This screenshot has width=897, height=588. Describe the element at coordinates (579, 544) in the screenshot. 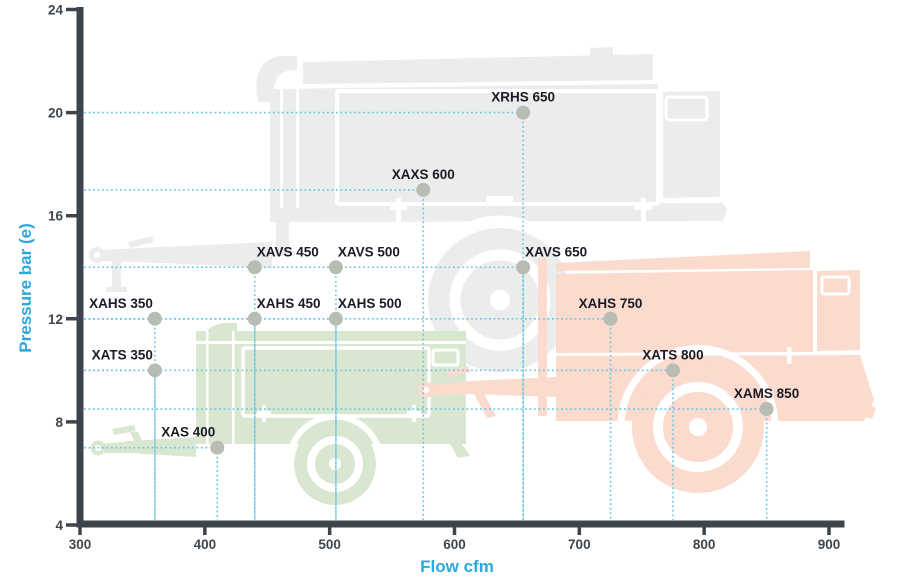

I see `x-tick-label: 700` at that location.